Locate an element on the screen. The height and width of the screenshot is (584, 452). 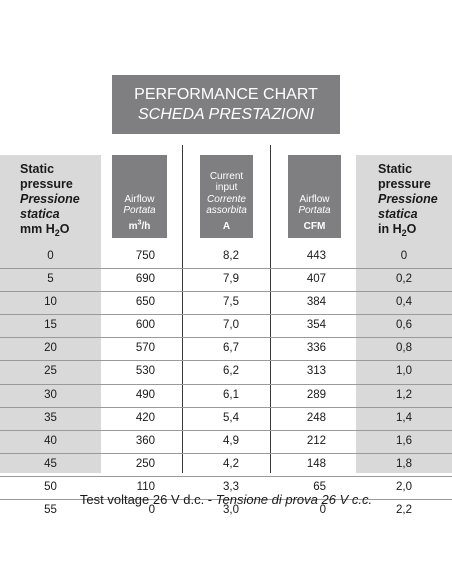
header-static-pressure-mm: Static pressure Pressione statica mm H2O is located at coordinates (50, 200).